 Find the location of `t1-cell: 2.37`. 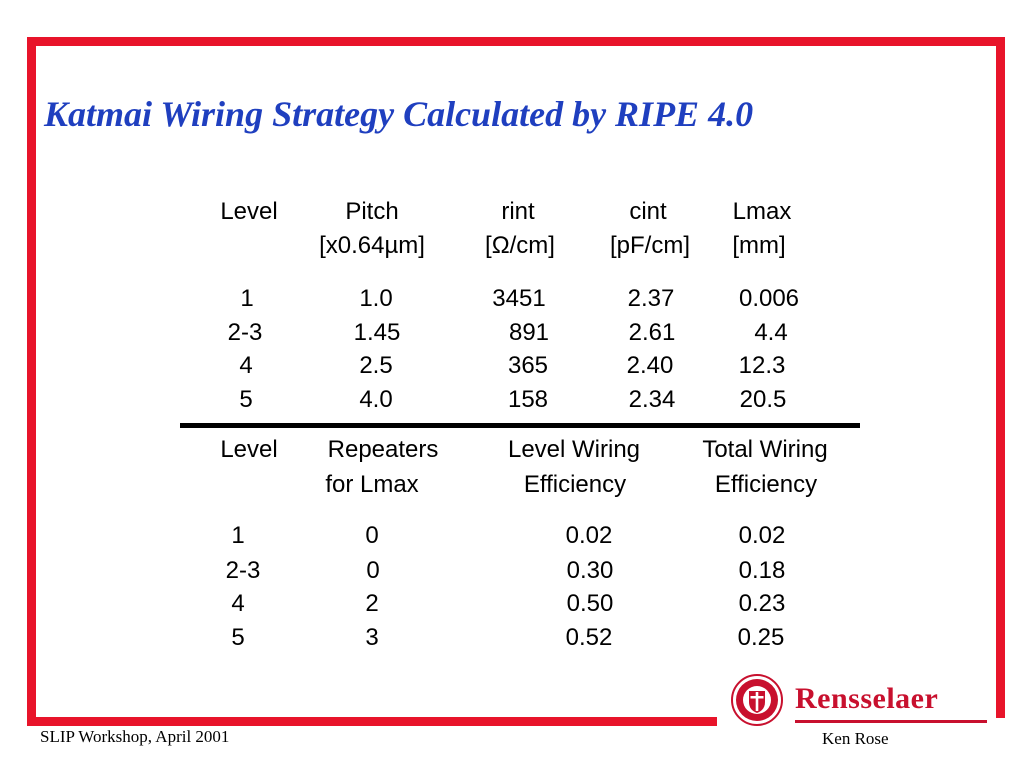

t1-cell: 2.37 is located at coordinates (651, 298).